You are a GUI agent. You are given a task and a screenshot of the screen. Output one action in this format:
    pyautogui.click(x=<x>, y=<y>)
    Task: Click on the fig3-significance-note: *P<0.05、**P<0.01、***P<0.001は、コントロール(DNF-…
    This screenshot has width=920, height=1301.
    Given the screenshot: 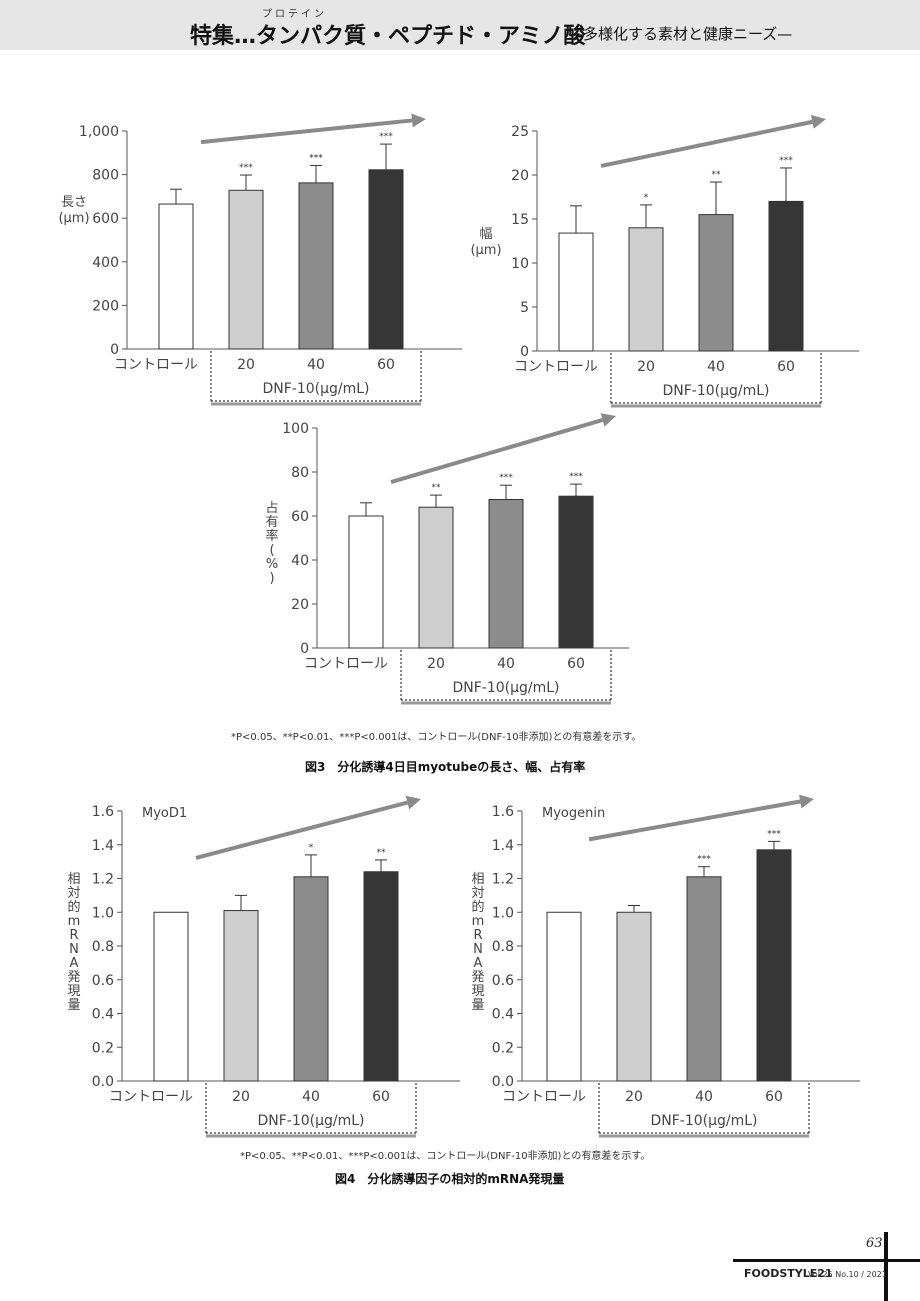 What is the action you would take?
    pyautogui.click(x=436, y=737)
    